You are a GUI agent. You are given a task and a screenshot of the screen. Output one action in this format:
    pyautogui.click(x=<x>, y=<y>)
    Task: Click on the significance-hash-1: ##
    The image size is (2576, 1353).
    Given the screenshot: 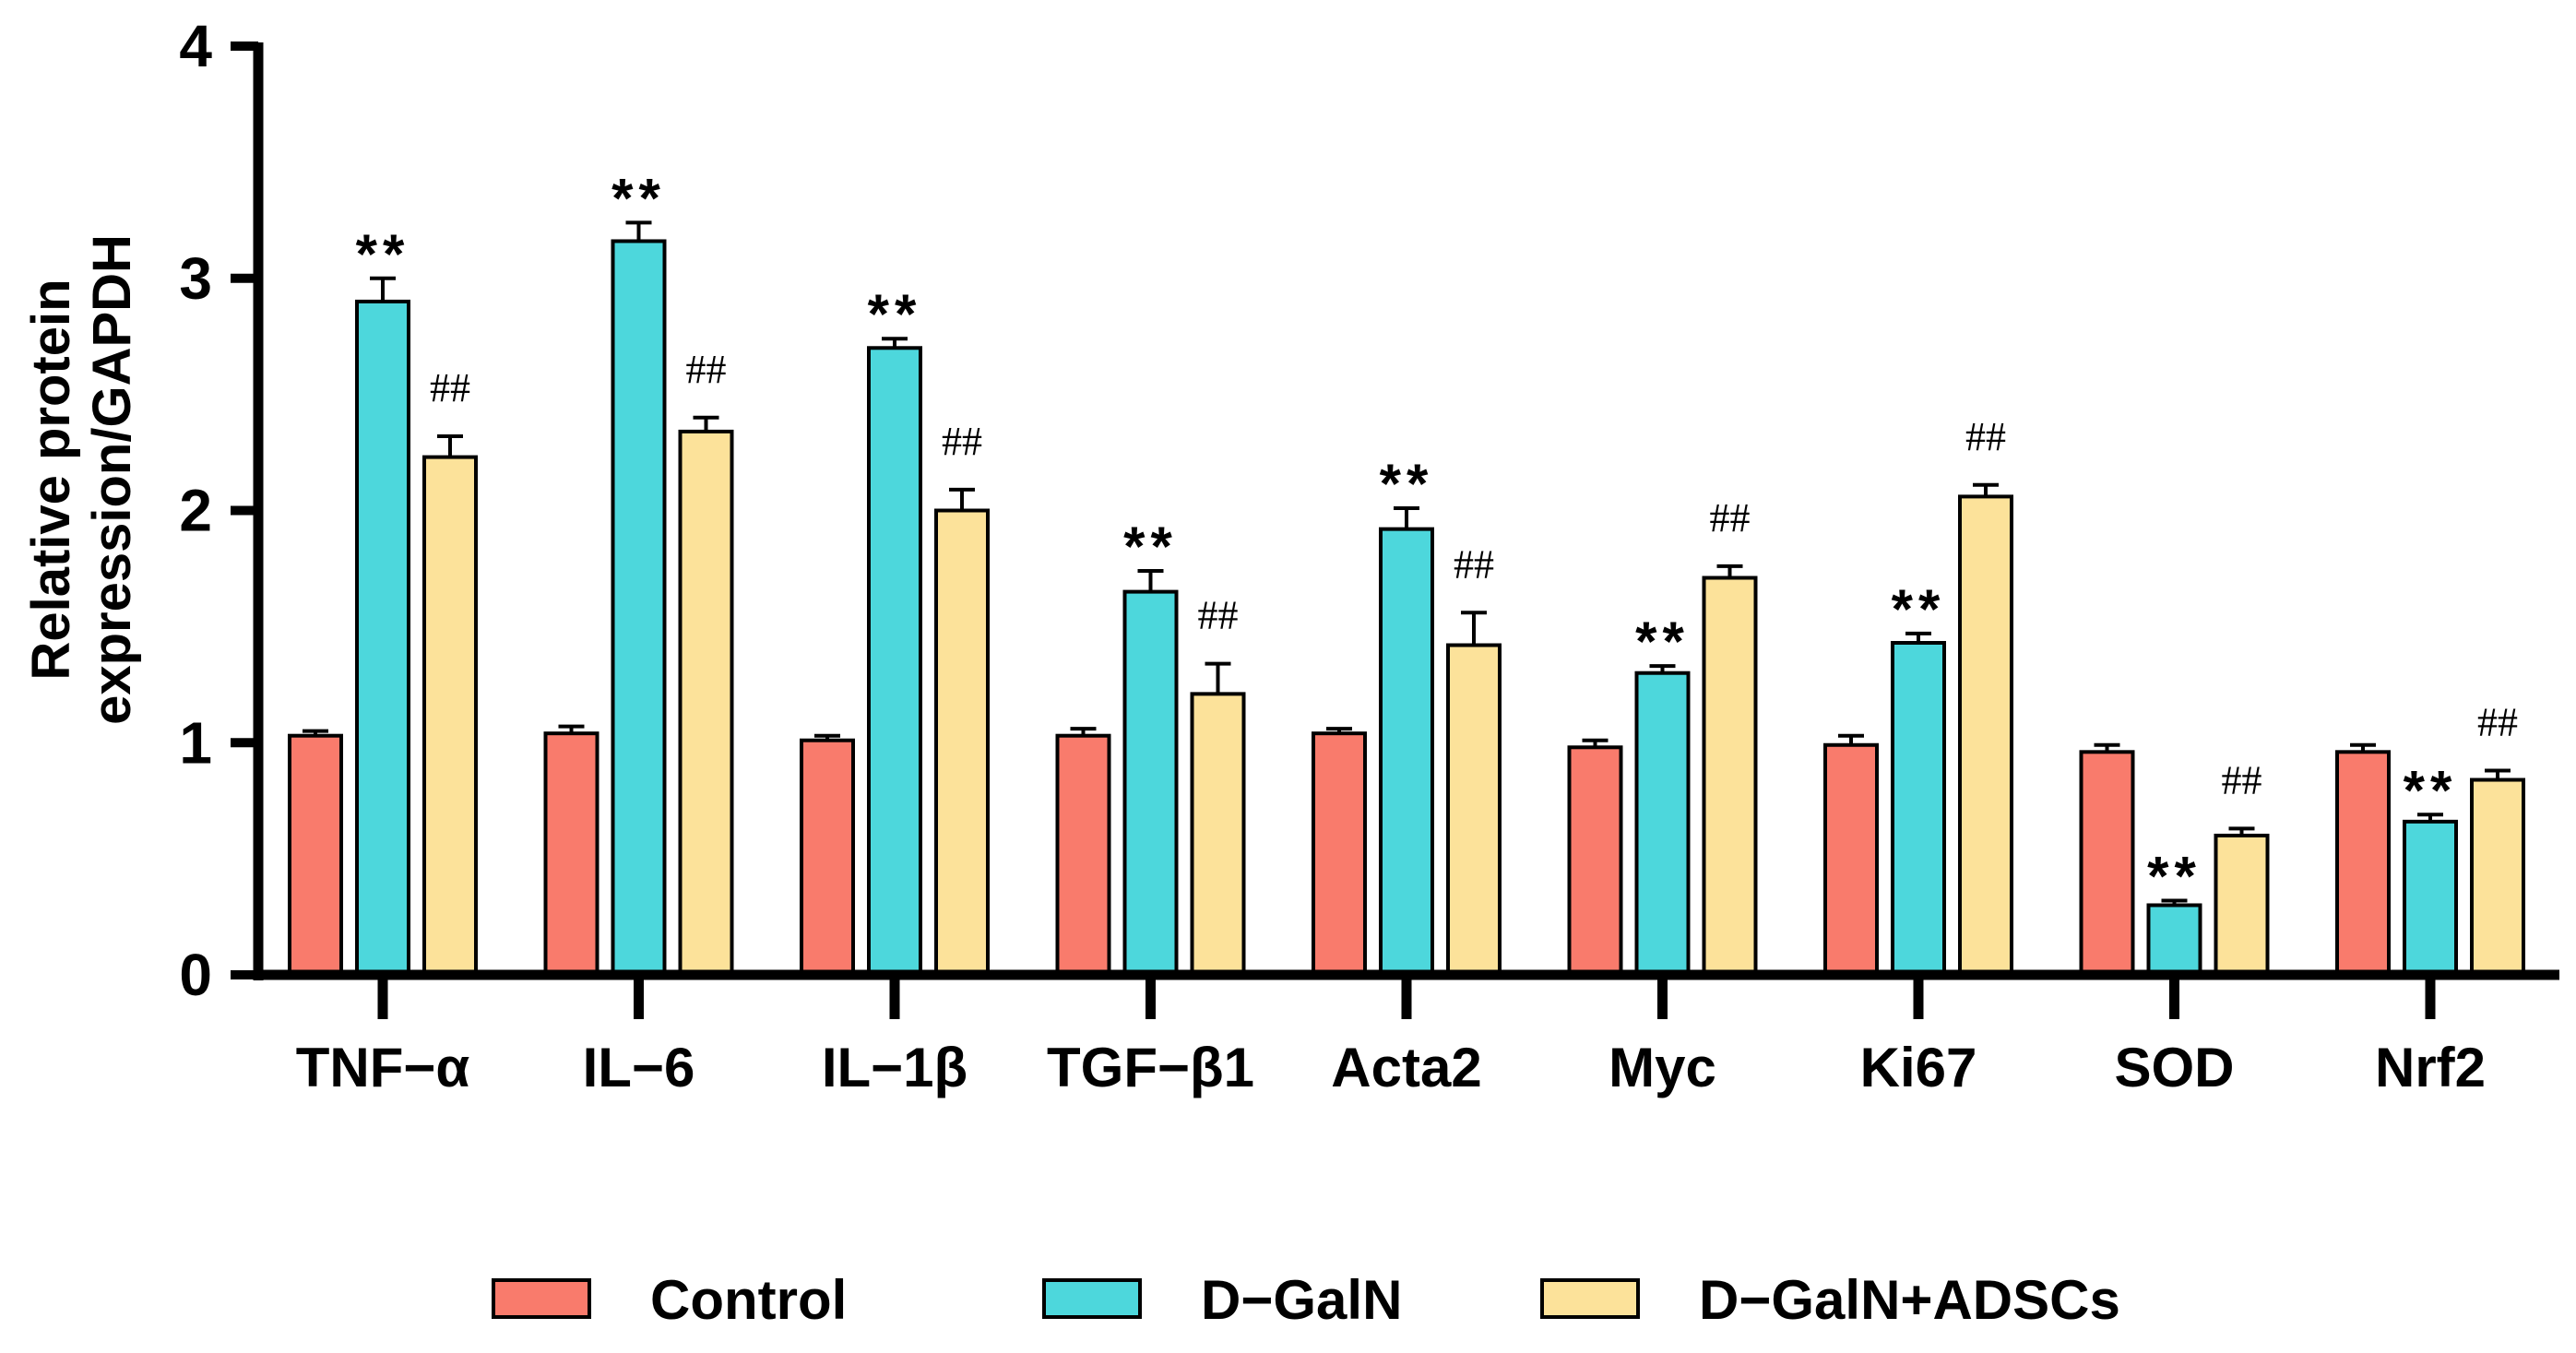 What is the action you would take?
    pyautogui.click(x=706, y=369)
    